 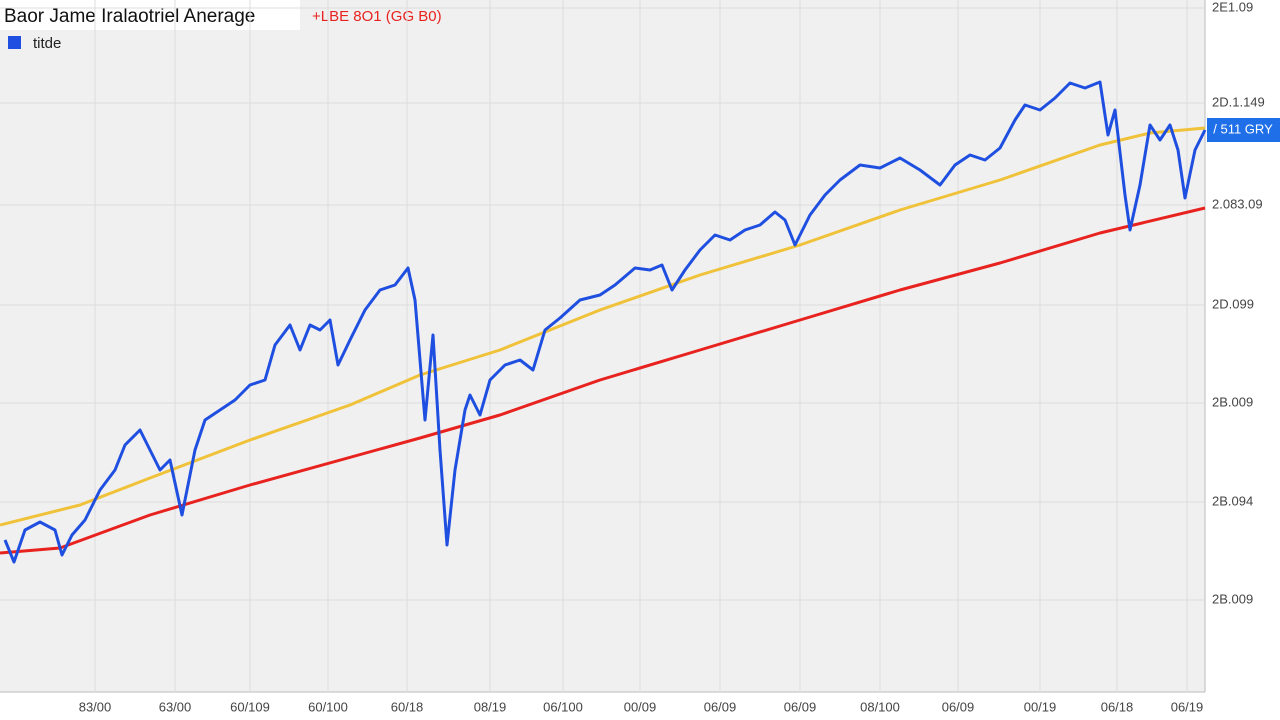 I want to click on x-tick-label: 00/19, so click(x=1040, y=706).